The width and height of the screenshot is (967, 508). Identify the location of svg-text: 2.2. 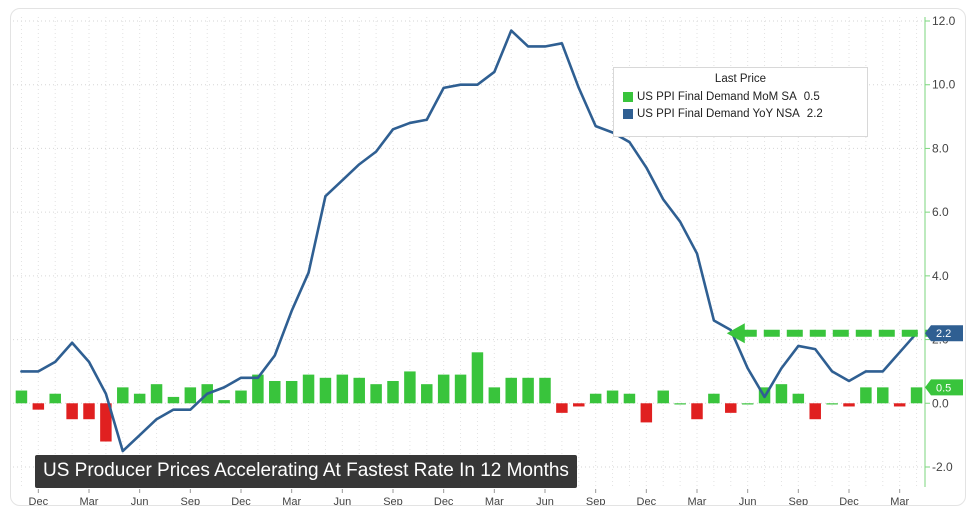
(943, 334).